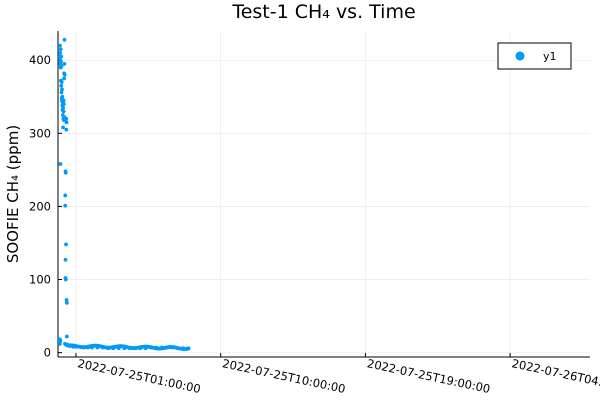  I want to click on y-axis-ticks: 0 100 200 300 400, so click(45, 206).